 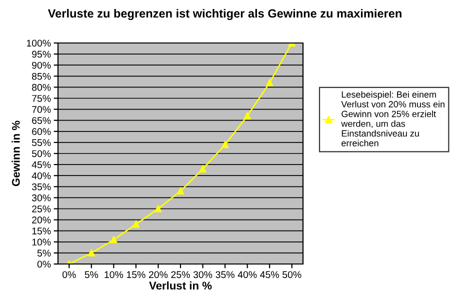 I want to click on chart-title: Verluste zu begrenzen ist wichtiger als Gewinne zu maximieren, so click(x=225, y=14).